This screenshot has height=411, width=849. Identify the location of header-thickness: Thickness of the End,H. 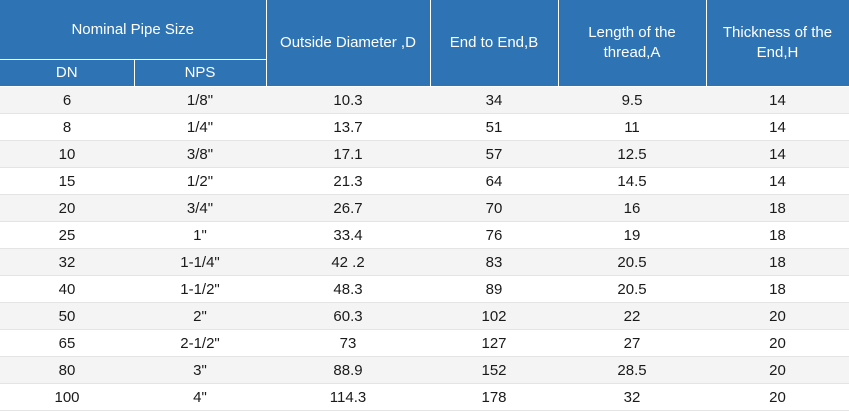
(777, 43).